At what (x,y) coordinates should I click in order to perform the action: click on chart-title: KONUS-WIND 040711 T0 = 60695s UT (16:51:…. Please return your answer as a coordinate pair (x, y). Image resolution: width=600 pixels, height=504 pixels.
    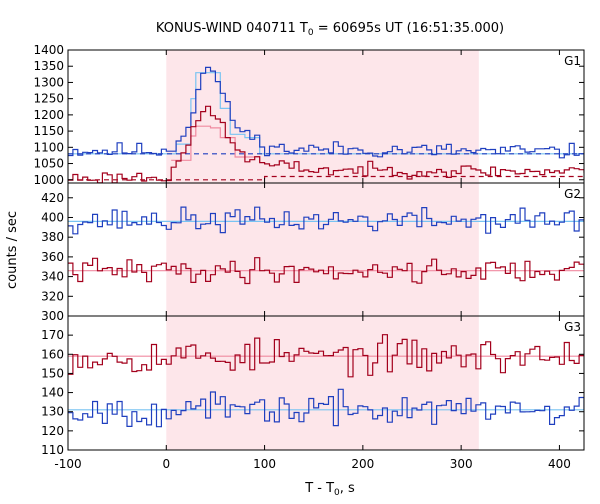
    Looking at the image, I should click on (330, 29).